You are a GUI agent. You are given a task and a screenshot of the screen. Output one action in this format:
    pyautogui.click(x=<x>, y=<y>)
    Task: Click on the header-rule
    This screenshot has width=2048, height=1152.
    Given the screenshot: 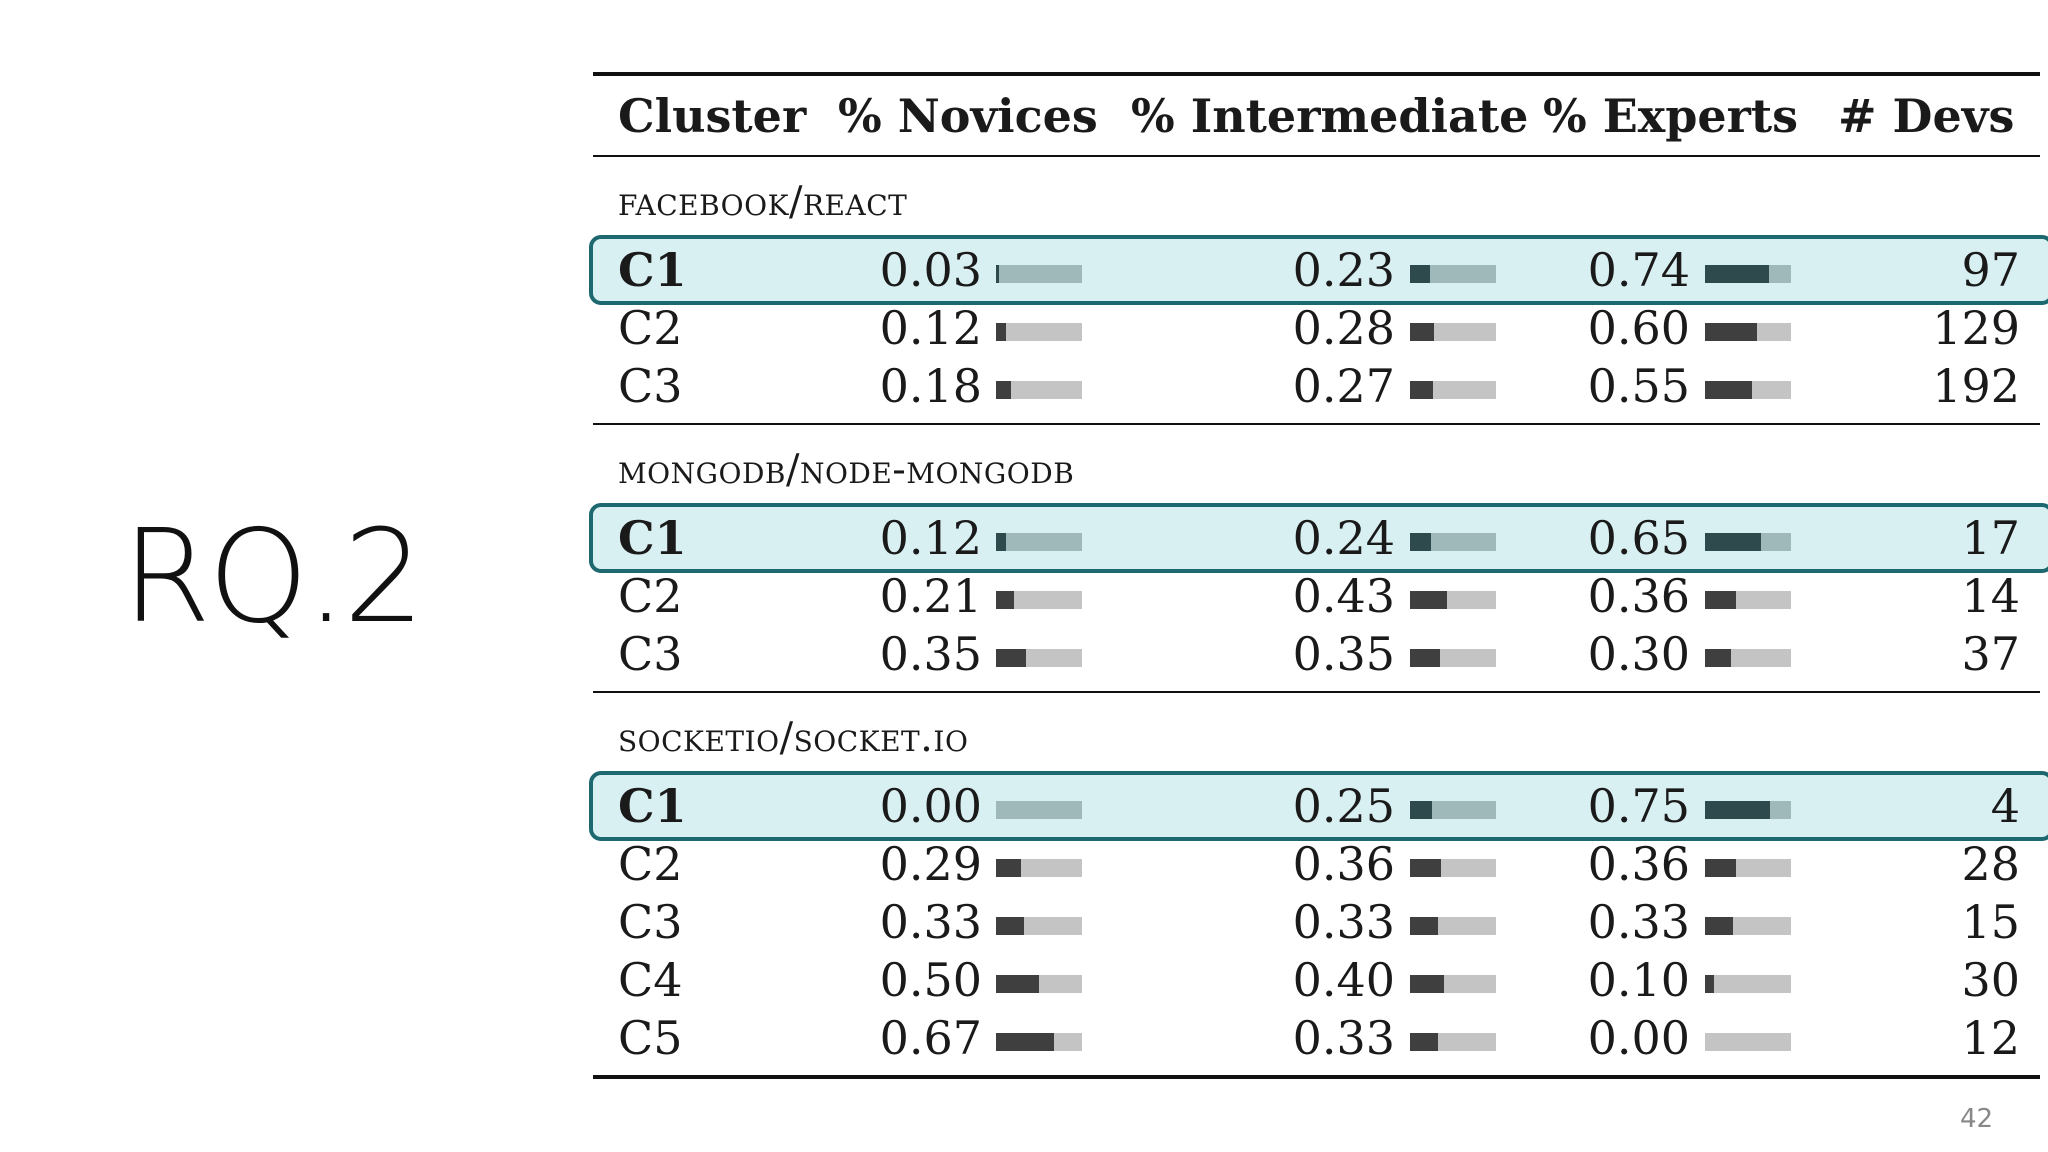 What is the action you would take?
    pyautogui.click(x=1316, y=156)
    